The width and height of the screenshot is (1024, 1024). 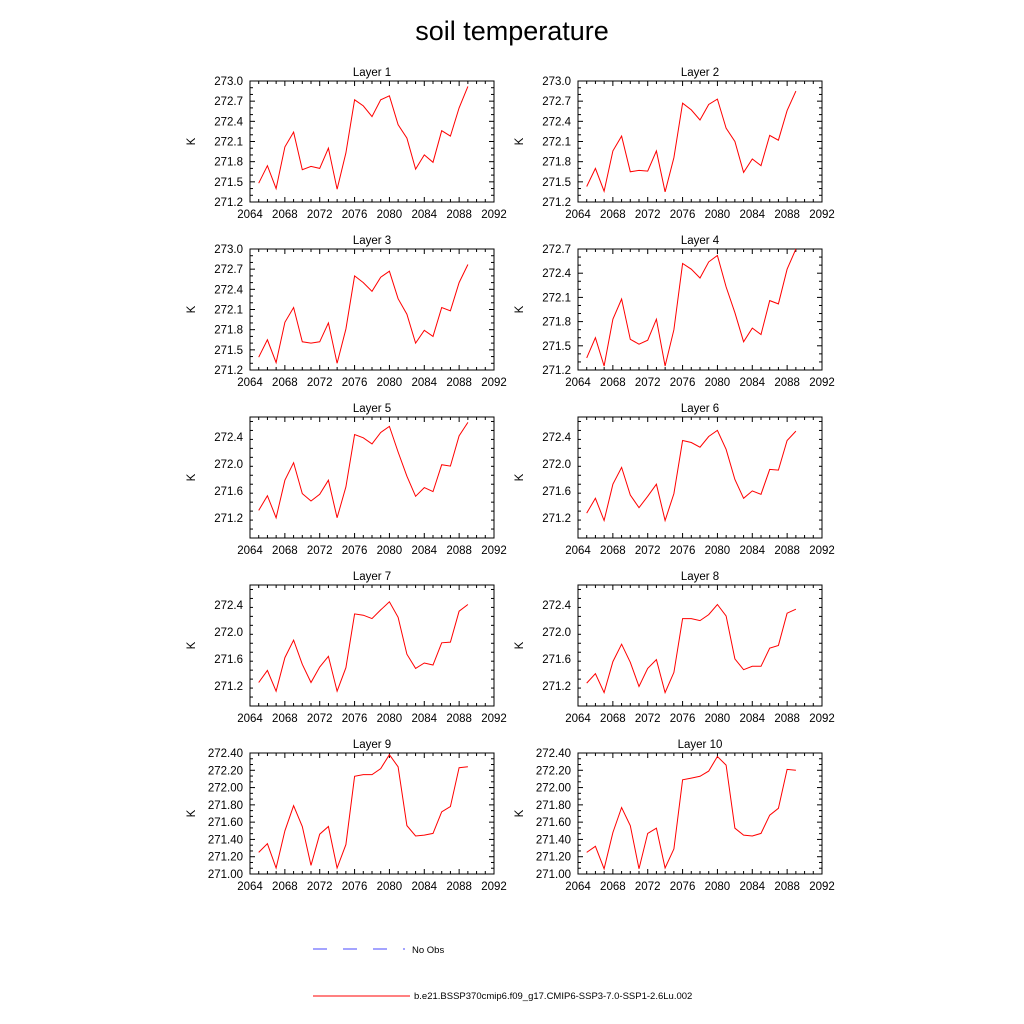 I want to click on page-title: soil temperature, so click(x=512, y=31).